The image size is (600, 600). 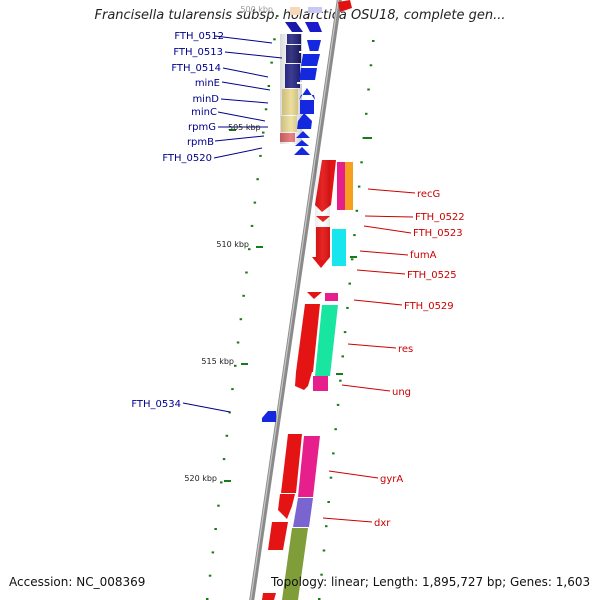 I want to click on red-strip-shade, so click(x=322, y=210).